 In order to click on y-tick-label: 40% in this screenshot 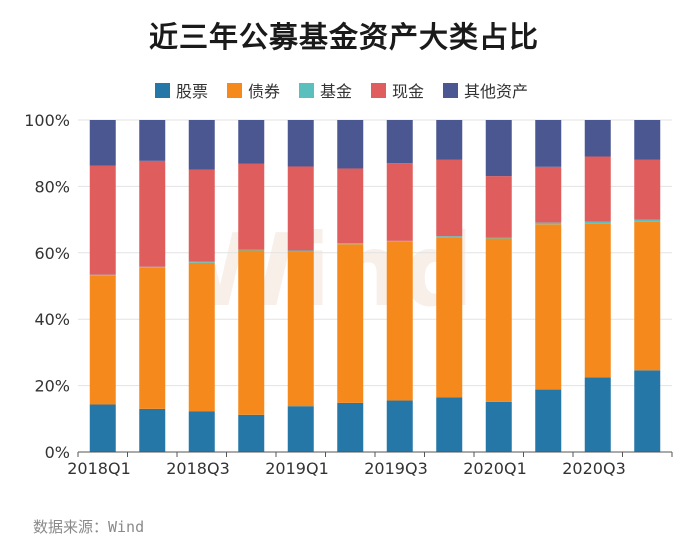, I will do `click(52, 319)`.